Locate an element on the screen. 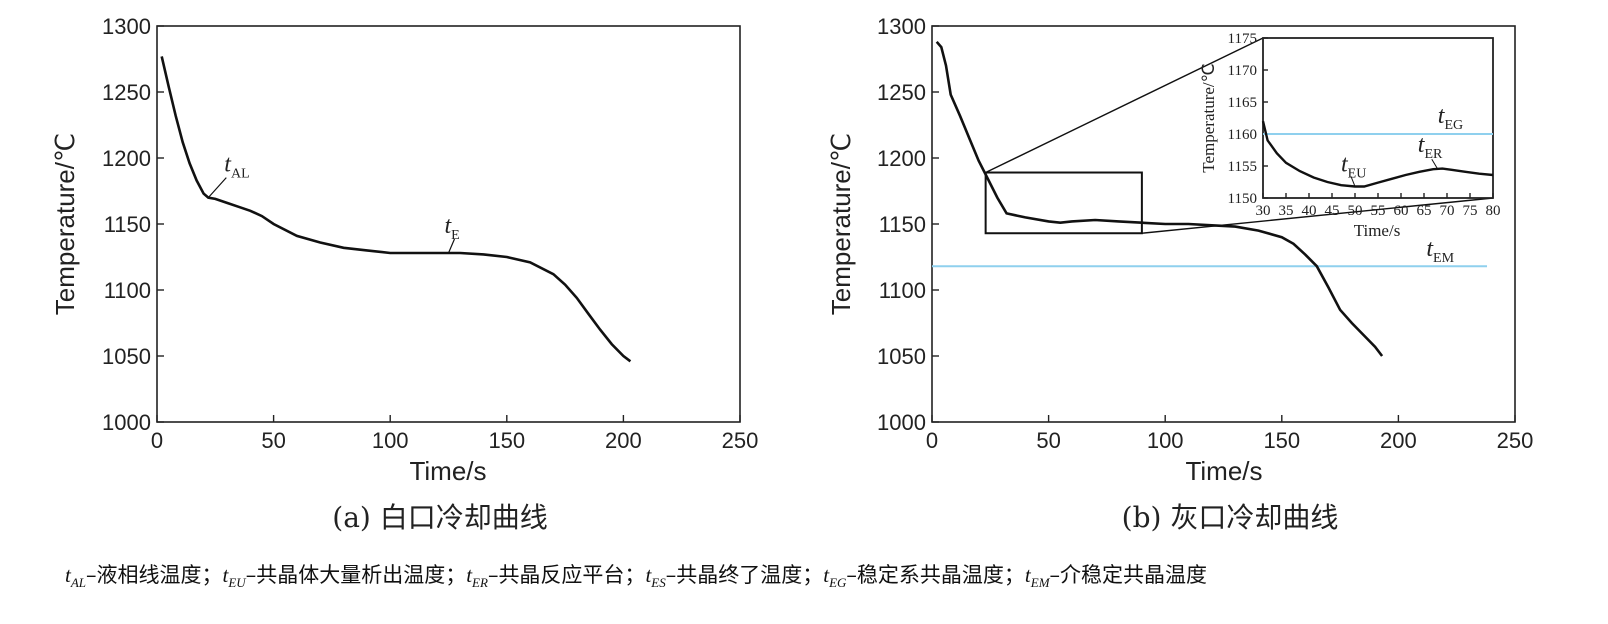 Image resolution: width=1608 pixels, height=624 pixels. annotation-tAL: tAL is located at coordinates (236, 167).